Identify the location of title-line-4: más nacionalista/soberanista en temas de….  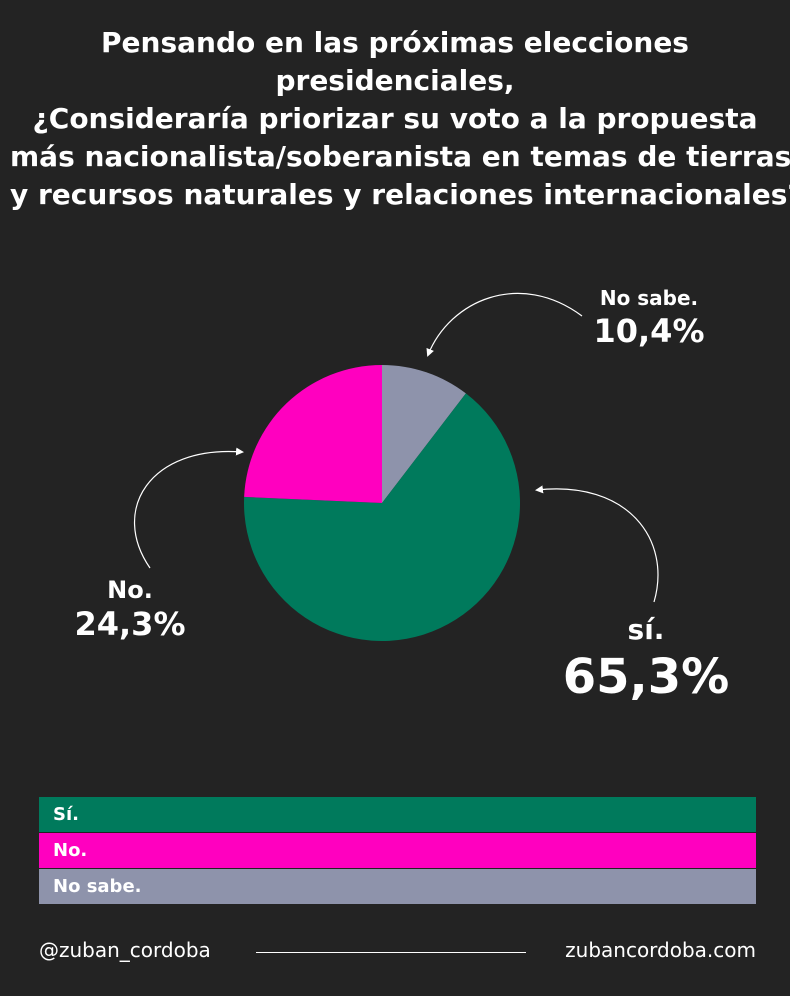
(400, 156).